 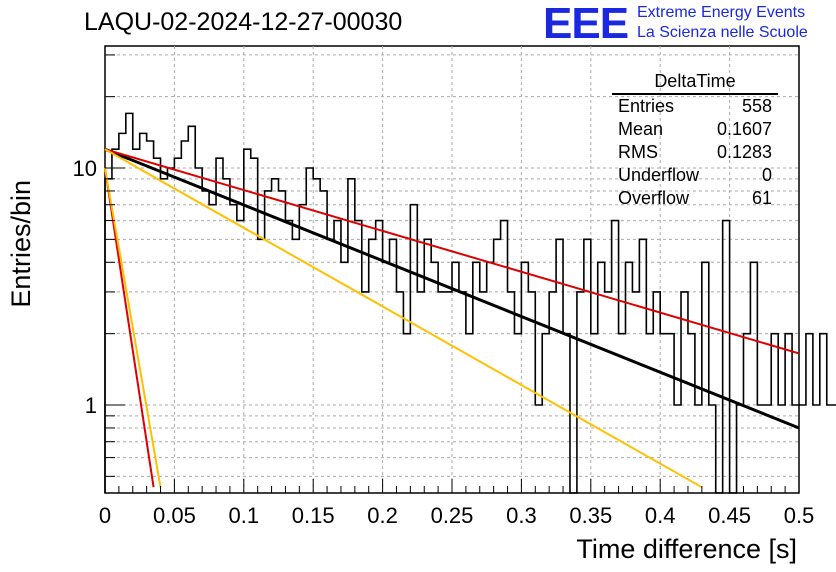 What do you see at coordinates (641, 129) in the screenshot?
I see `stats-label: Mean` at bounding box center [641, 129].